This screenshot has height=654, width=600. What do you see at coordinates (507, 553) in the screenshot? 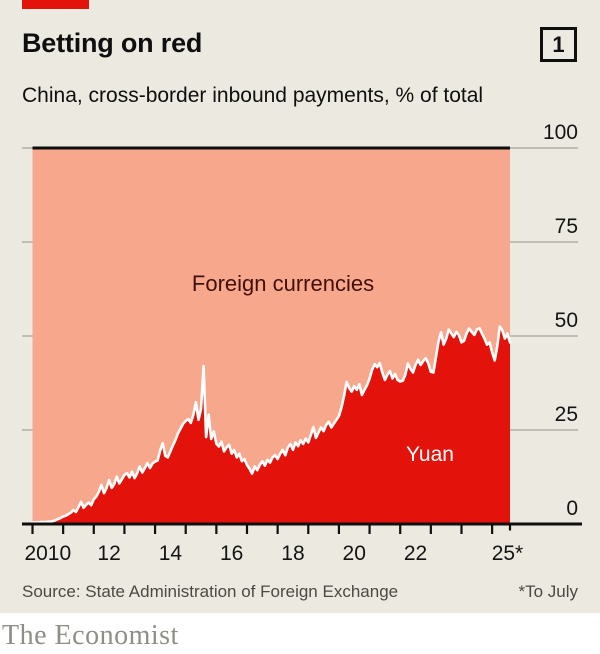
I see `x-axis-label-2025: 25*` at bounding box center [507, 553].